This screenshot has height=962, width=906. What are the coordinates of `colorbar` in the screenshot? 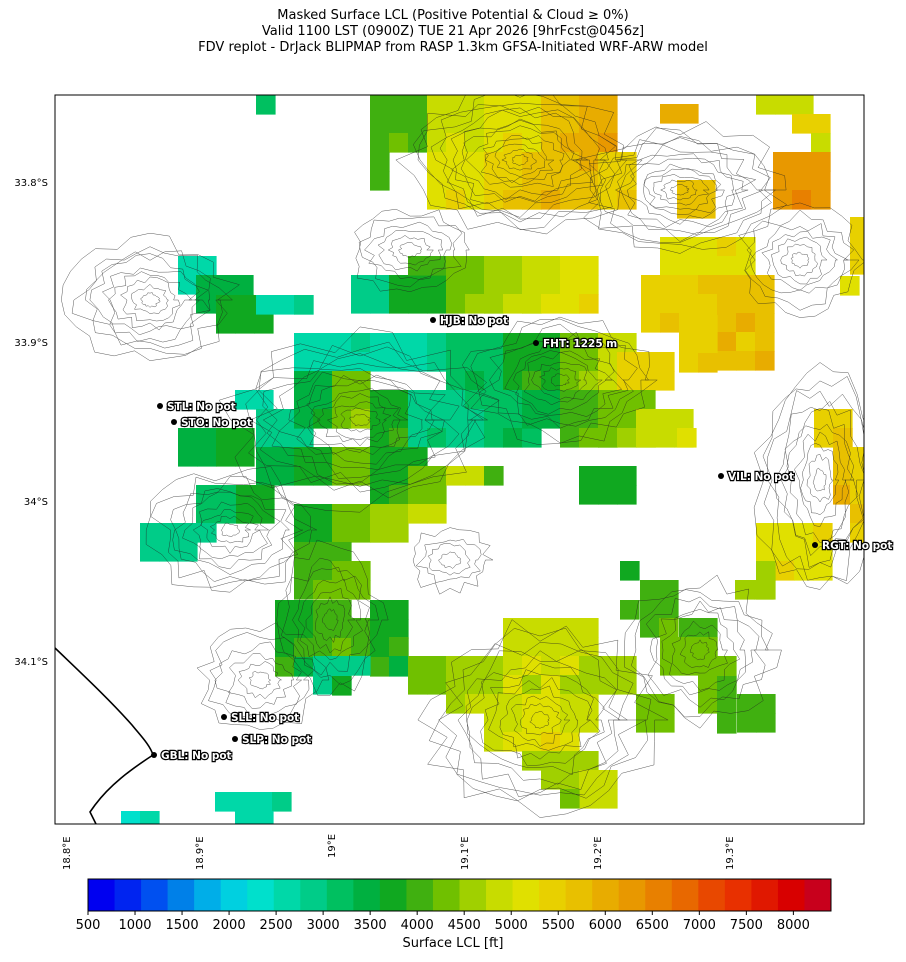 It's located at (459, 896).